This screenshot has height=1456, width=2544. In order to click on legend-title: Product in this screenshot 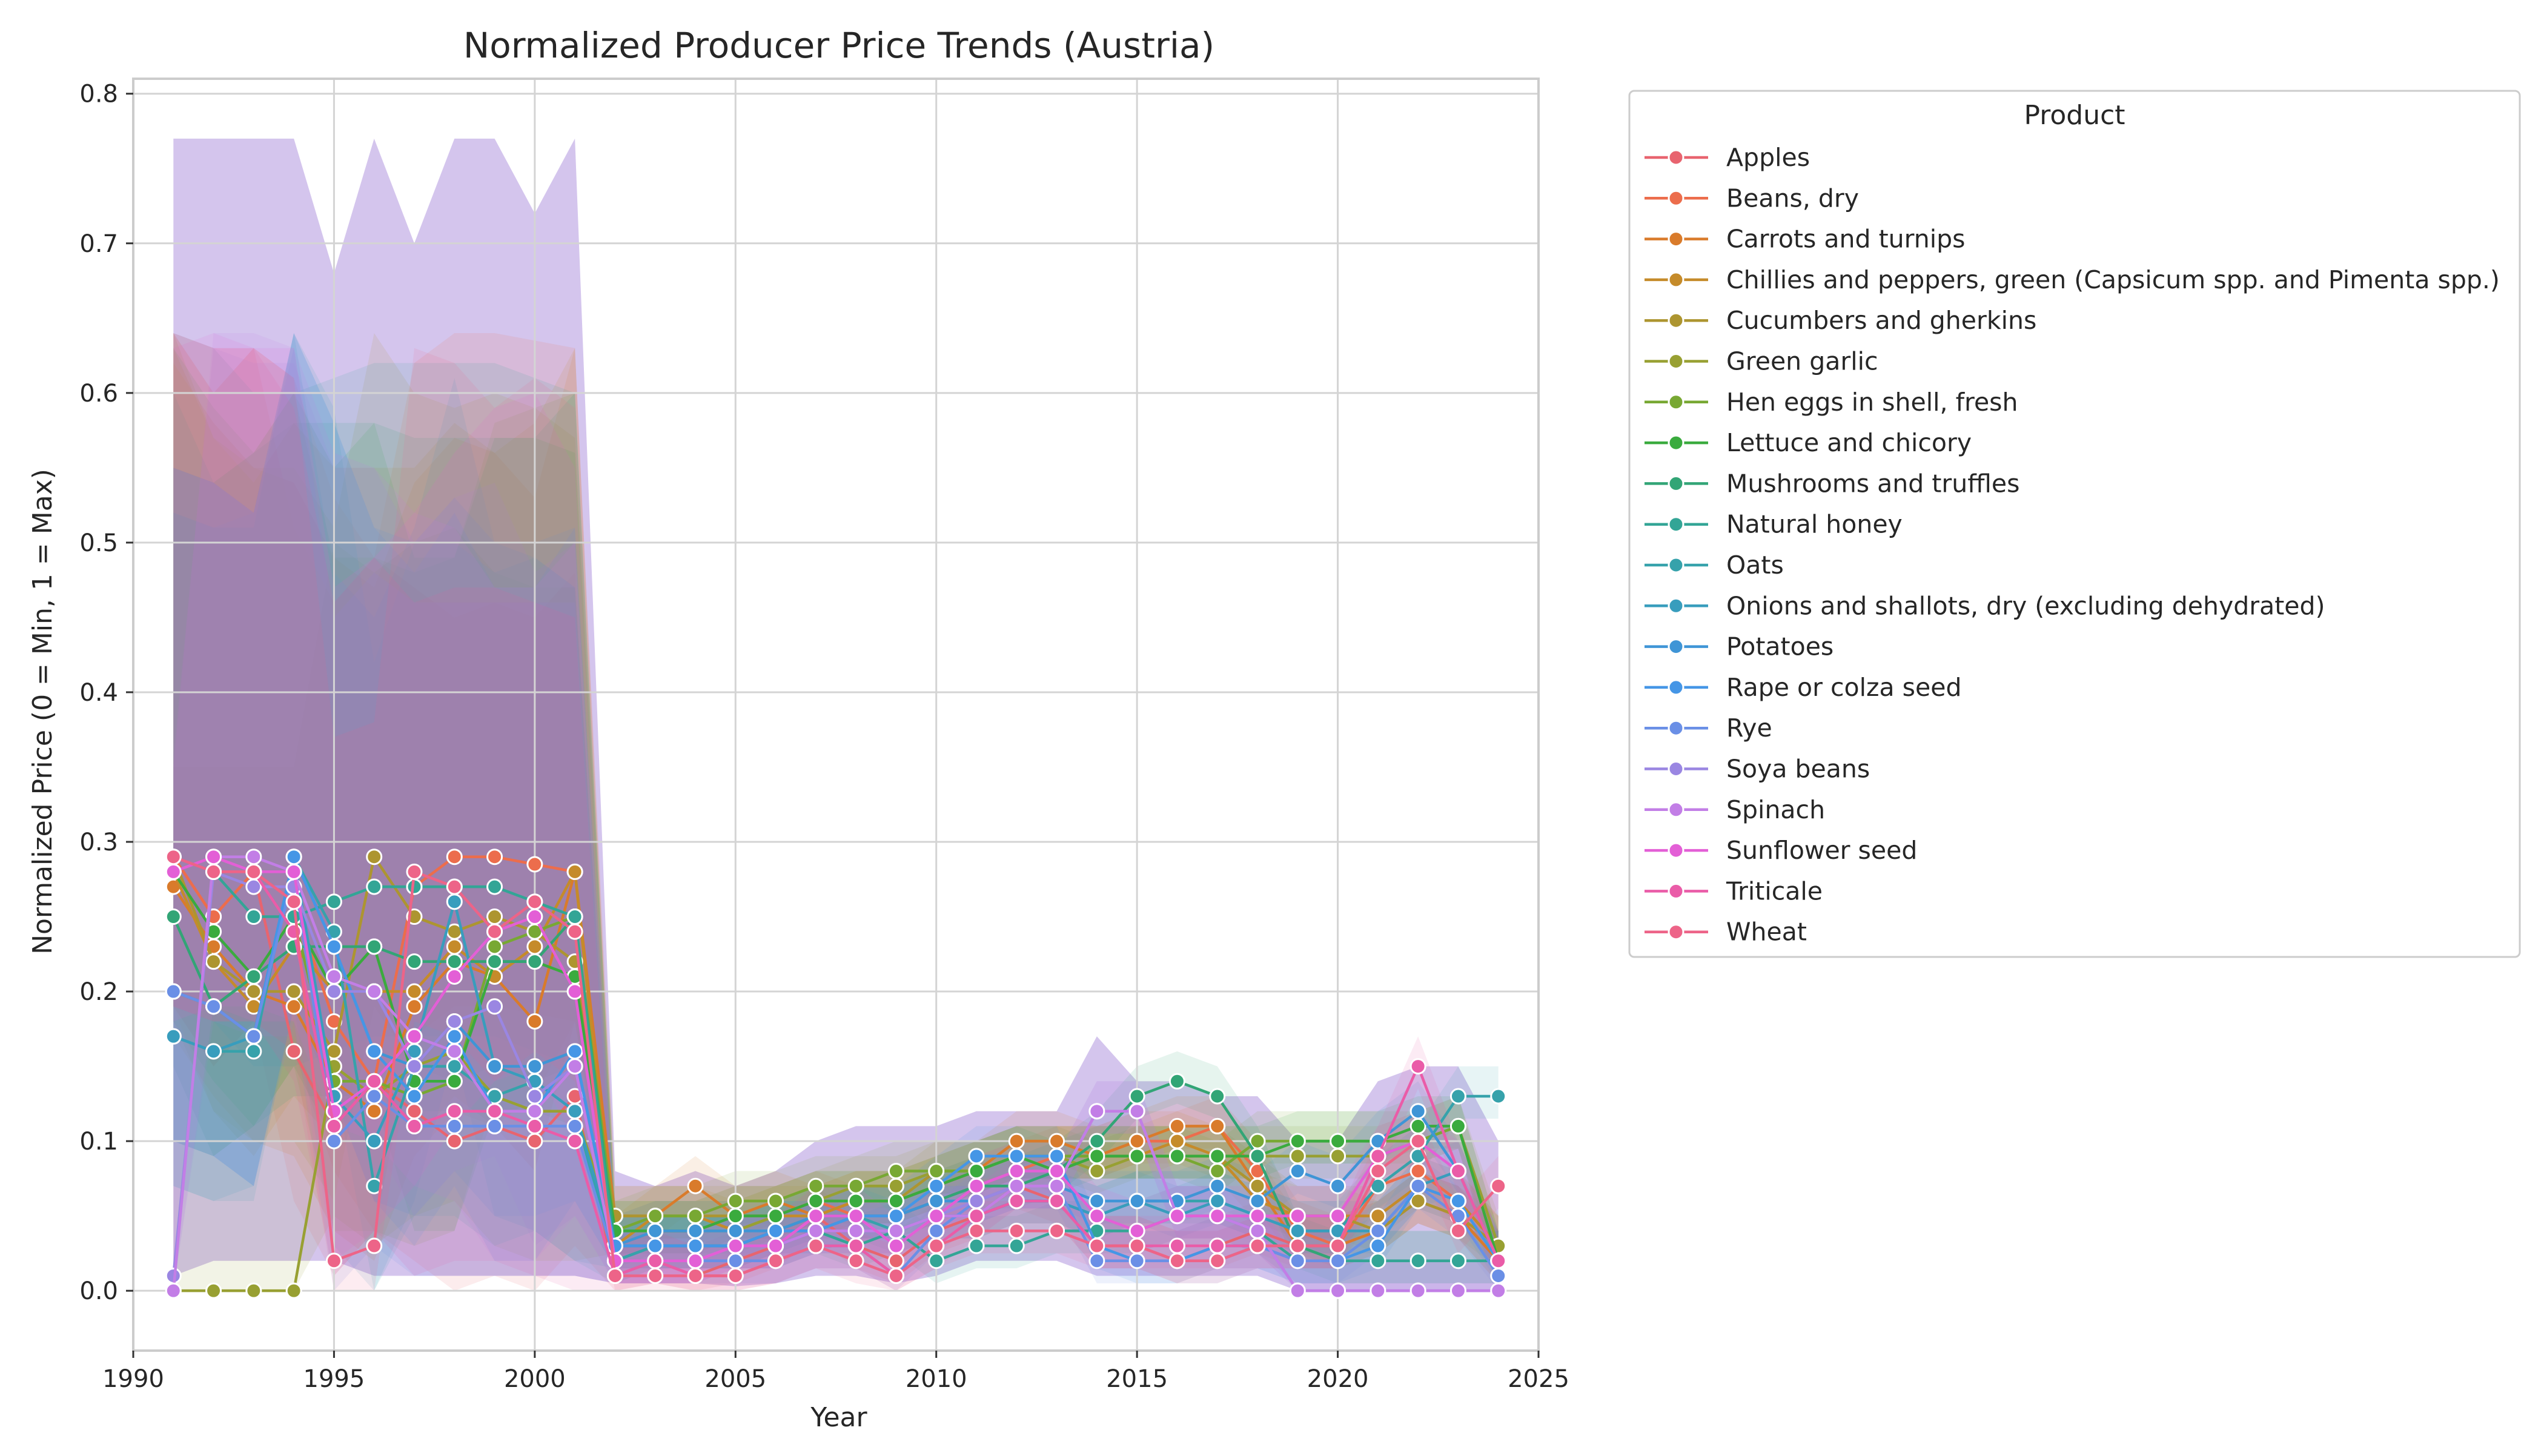, I will do `click(2074, 115)`.